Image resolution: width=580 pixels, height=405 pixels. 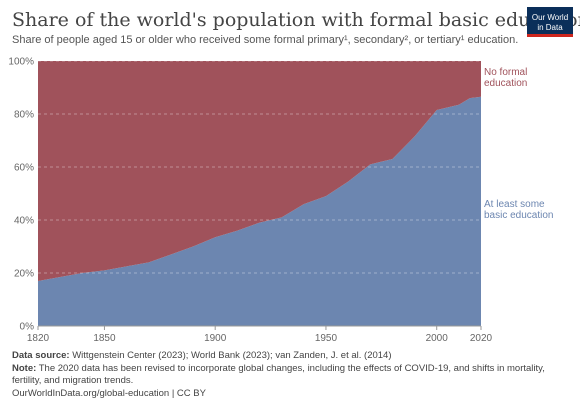 I want to click on x-tick-label: 2000, so click(x=437, y=338).